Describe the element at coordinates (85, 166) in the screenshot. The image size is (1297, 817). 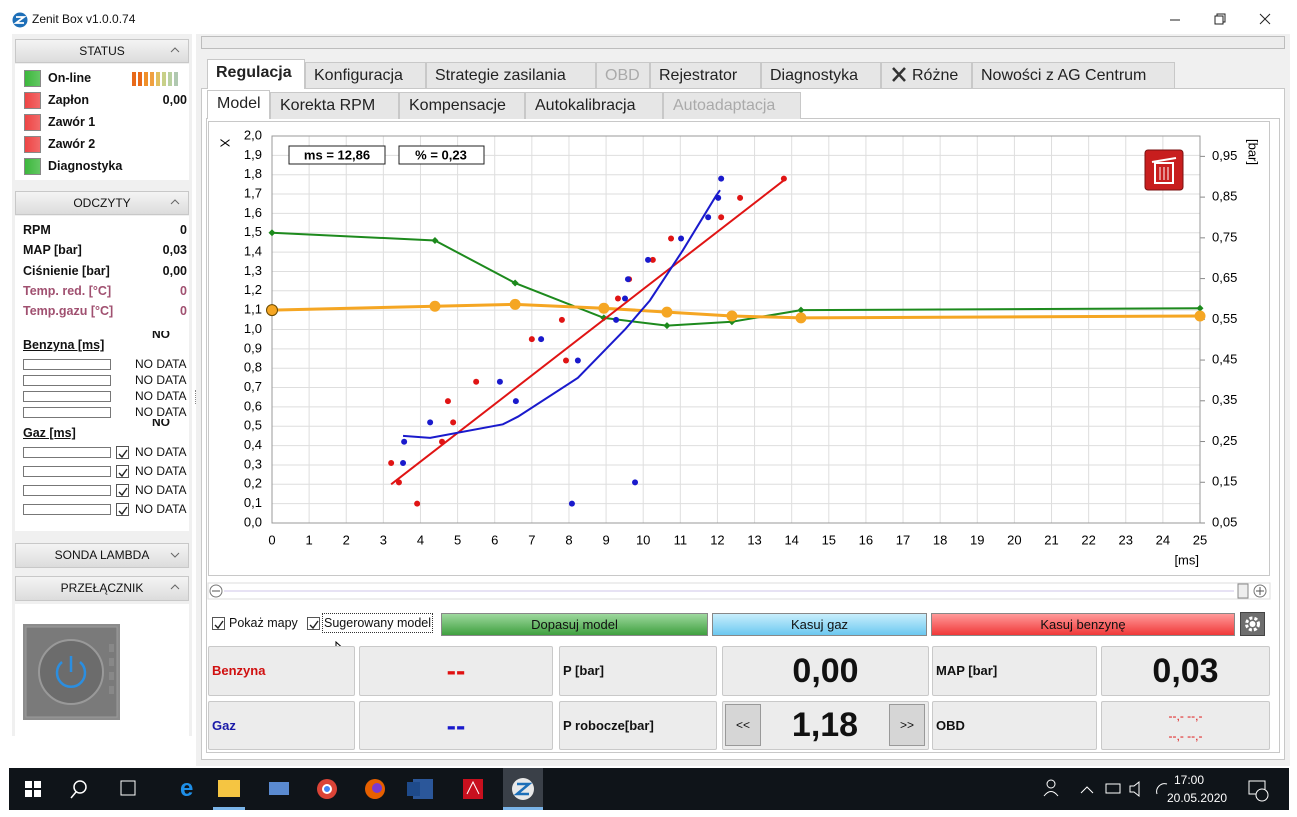
I see `status-label: Diagnostyka` at that location.